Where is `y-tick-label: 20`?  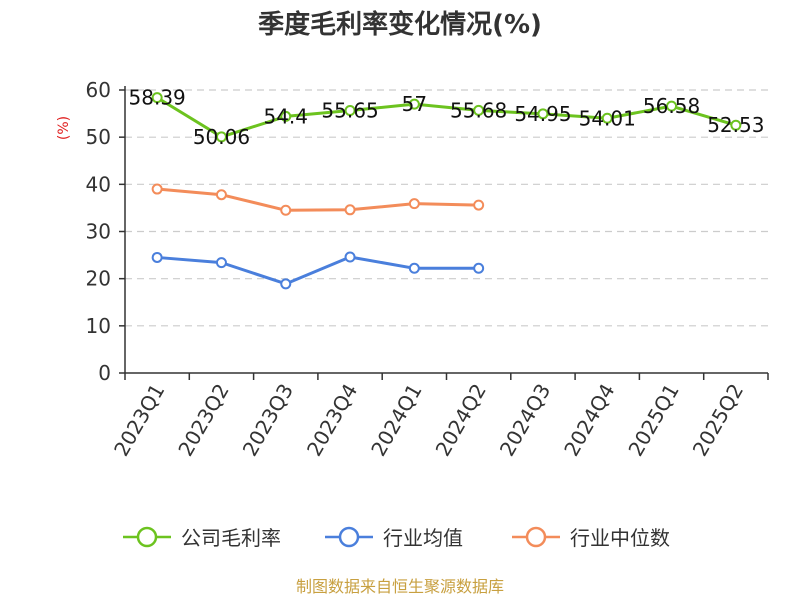
y-tick-label: 20 is located at coordinates (98, 279).